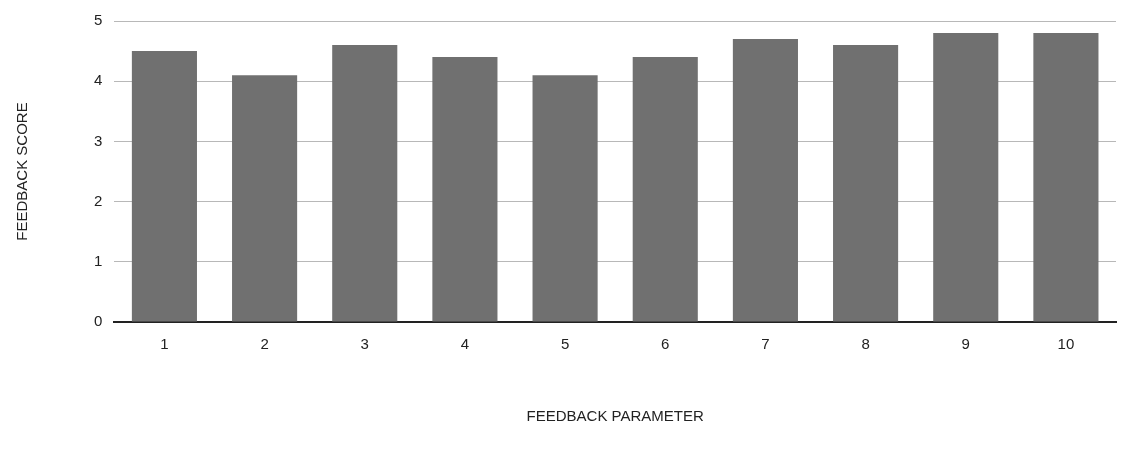  I want to click on x-tick-label: 5, so click(565, 344).